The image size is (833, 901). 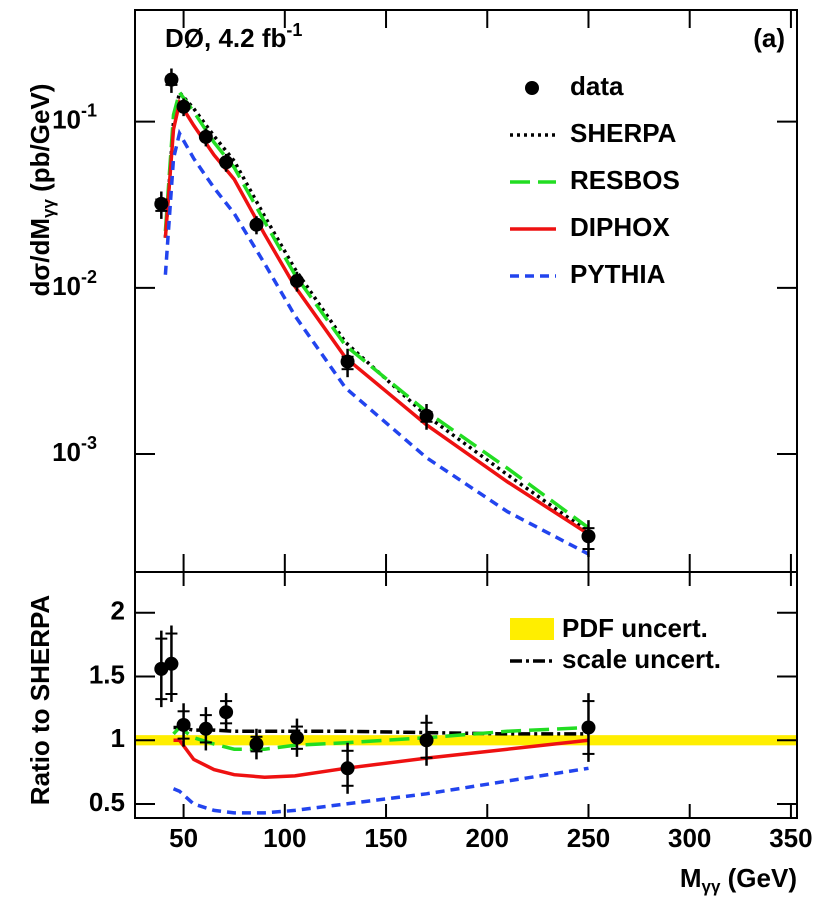 I want to click on y-label-sub: γγ, so click(x=48, y=208).